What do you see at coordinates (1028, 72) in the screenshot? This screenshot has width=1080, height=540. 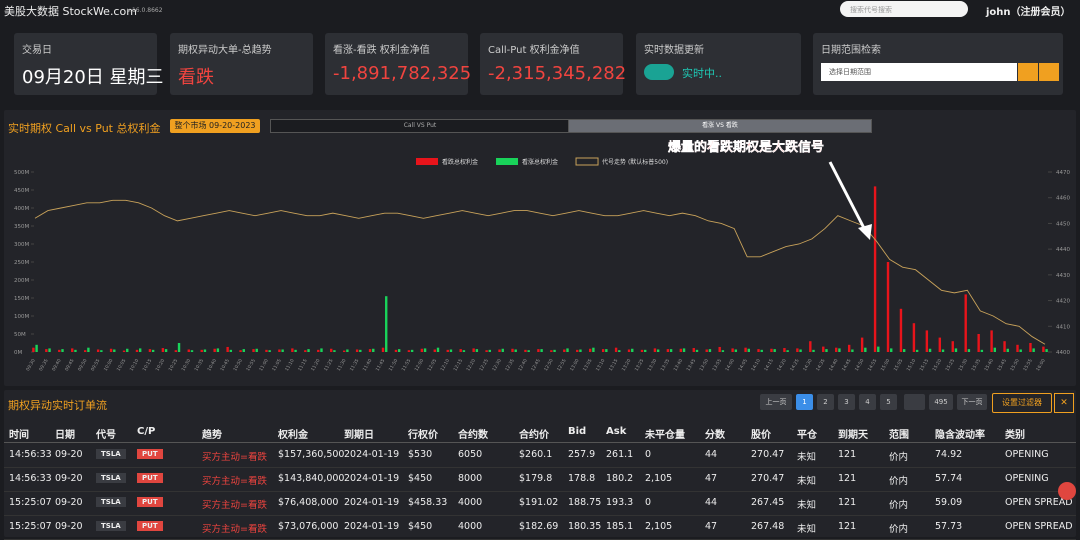 I see `calendar-button` at bounding box center [1028, 72].